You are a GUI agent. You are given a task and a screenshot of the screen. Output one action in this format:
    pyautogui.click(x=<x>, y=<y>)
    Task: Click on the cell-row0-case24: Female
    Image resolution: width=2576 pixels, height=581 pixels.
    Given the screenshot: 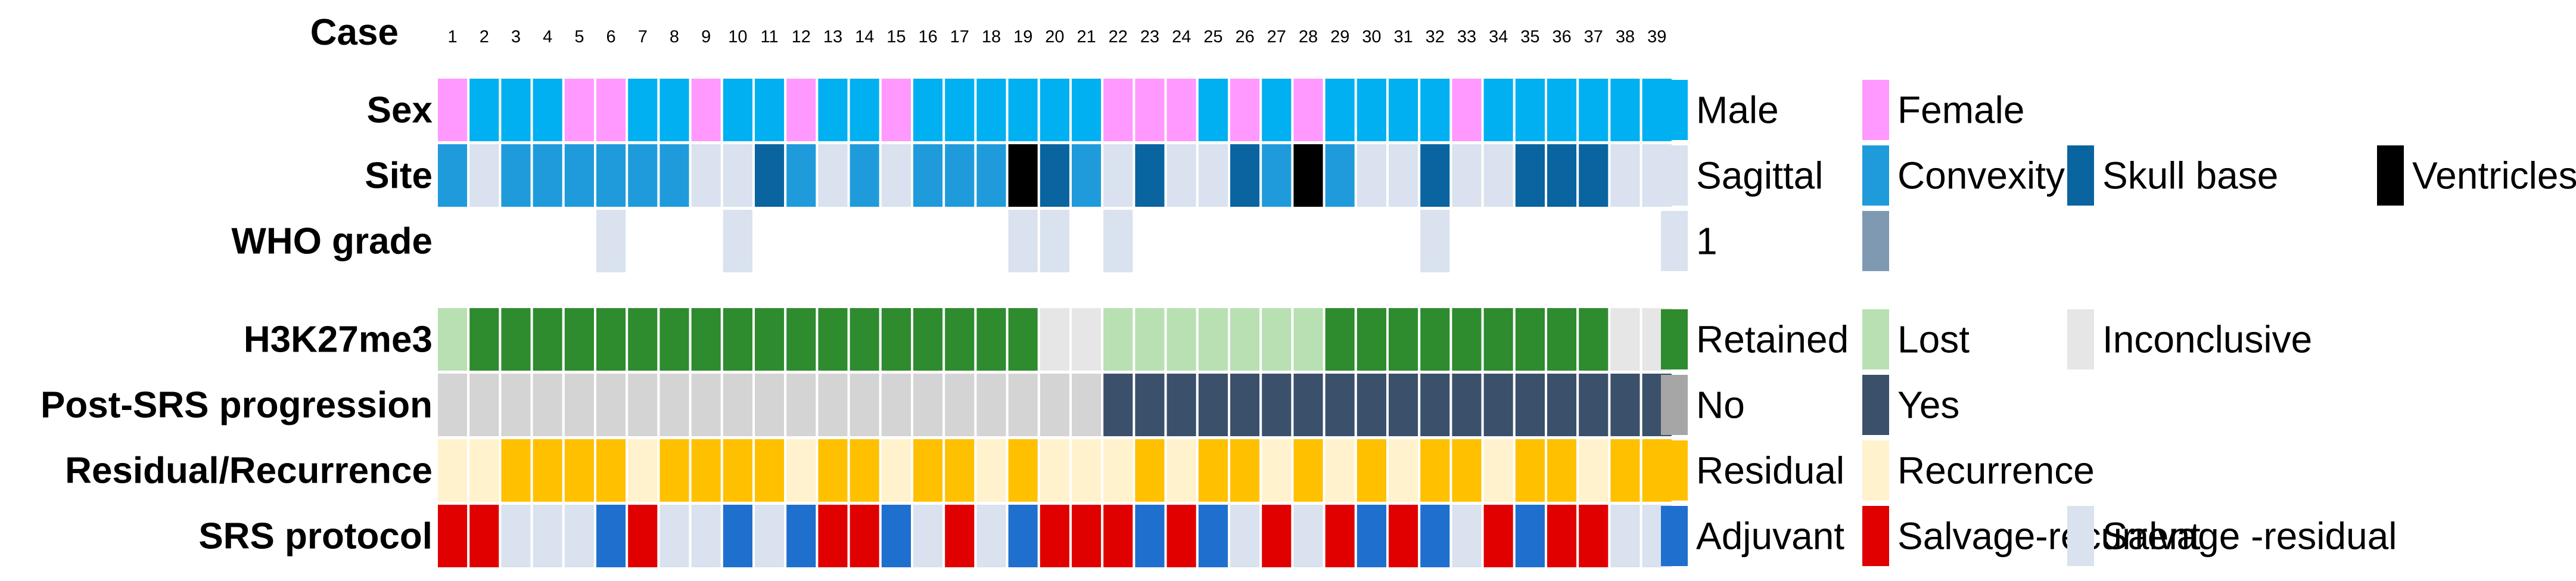 What is the action you would take?
    pyautogui.click(x=1181, y=110)
    